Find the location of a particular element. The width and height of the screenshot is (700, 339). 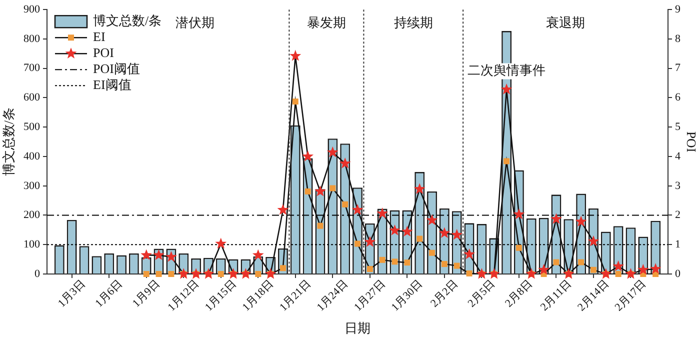

y-tick-label: 400 is located at coordinates (32, 156).